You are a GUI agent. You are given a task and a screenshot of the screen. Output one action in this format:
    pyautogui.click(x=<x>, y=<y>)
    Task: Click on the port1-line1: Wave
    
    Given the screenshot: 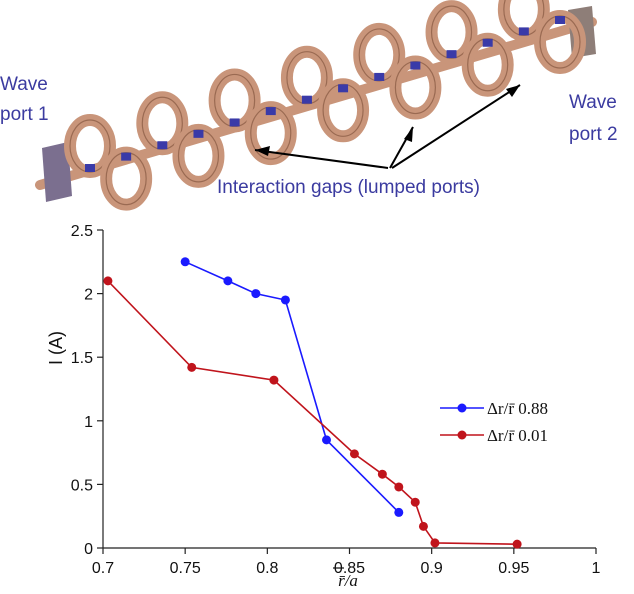 What is the action you would take?
    pyautogui.click(x=24, y=84)
    